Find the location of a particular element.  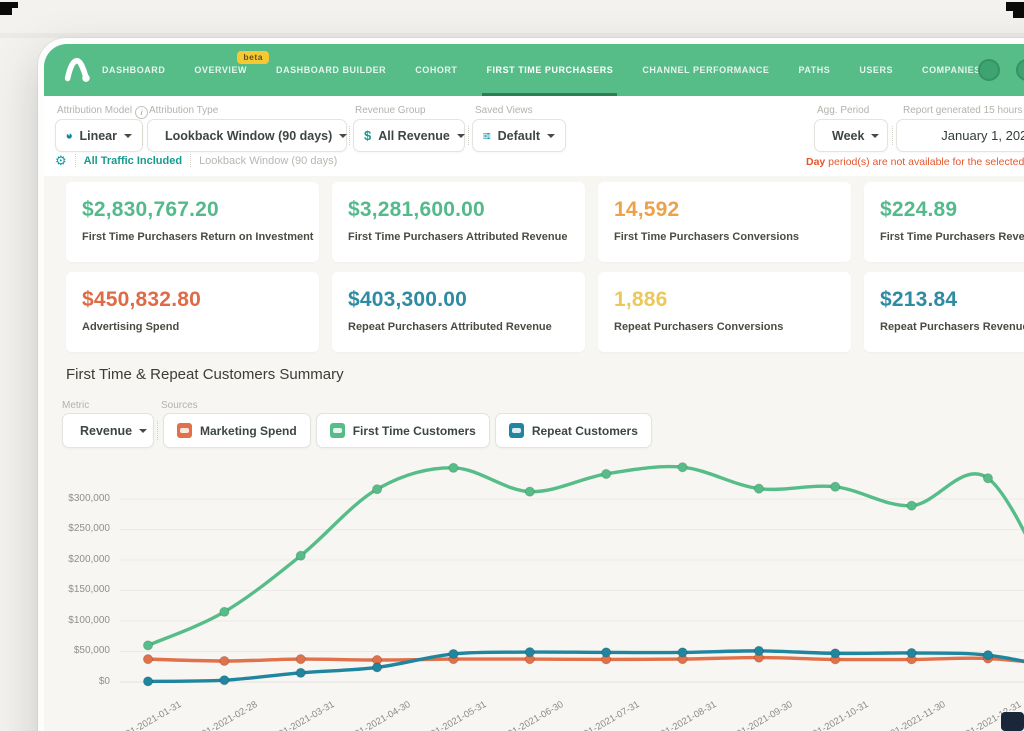

attribution-model-dropdown: Linear is located at coordinates (99, 135).